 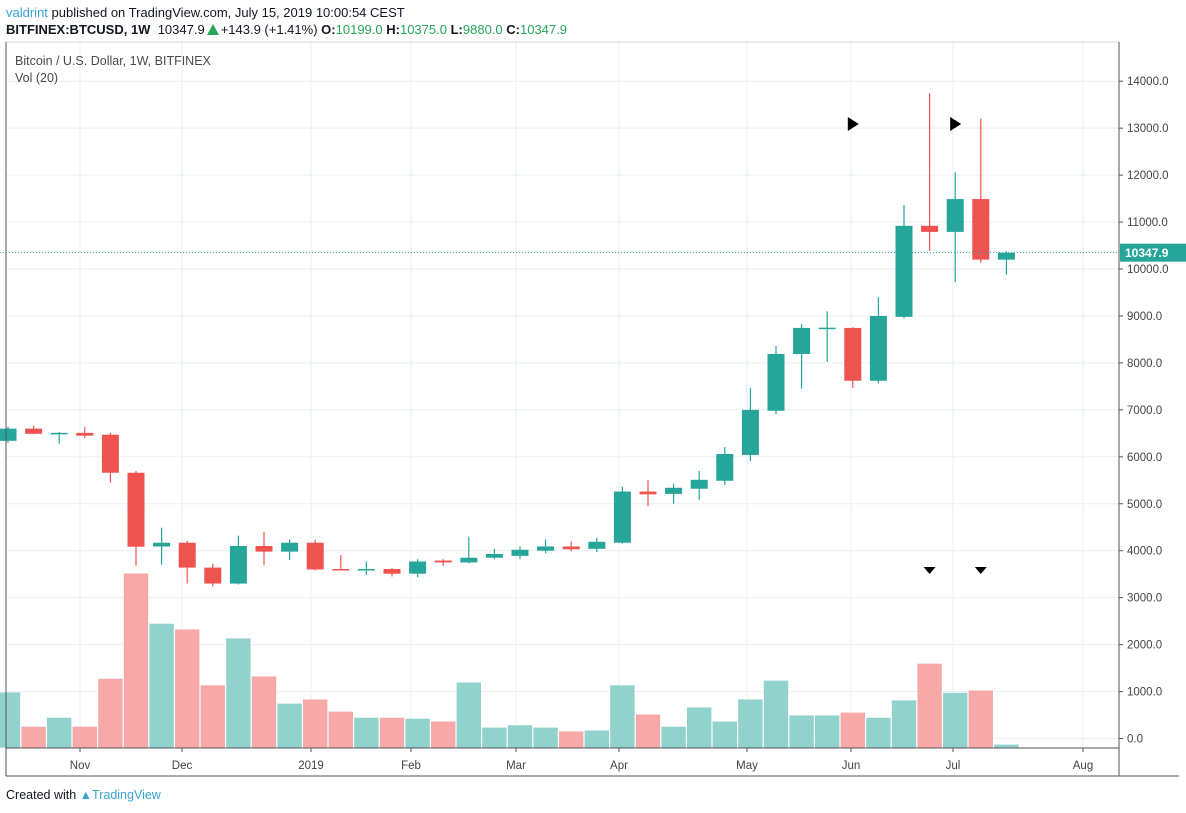 I want to click on x-tick-label: Nov, so click(x=80, y=766).